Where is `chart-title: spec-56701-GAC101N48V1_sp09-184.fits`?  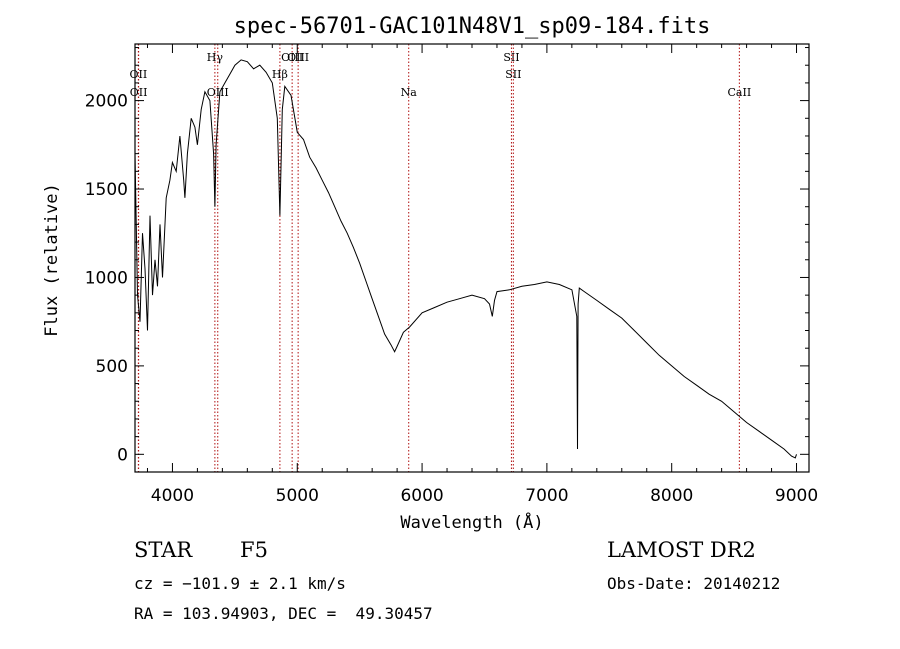 chart-title: spec-56701-GAC101N48V1_sp09-184.fits is located at coordinates (472, 26).